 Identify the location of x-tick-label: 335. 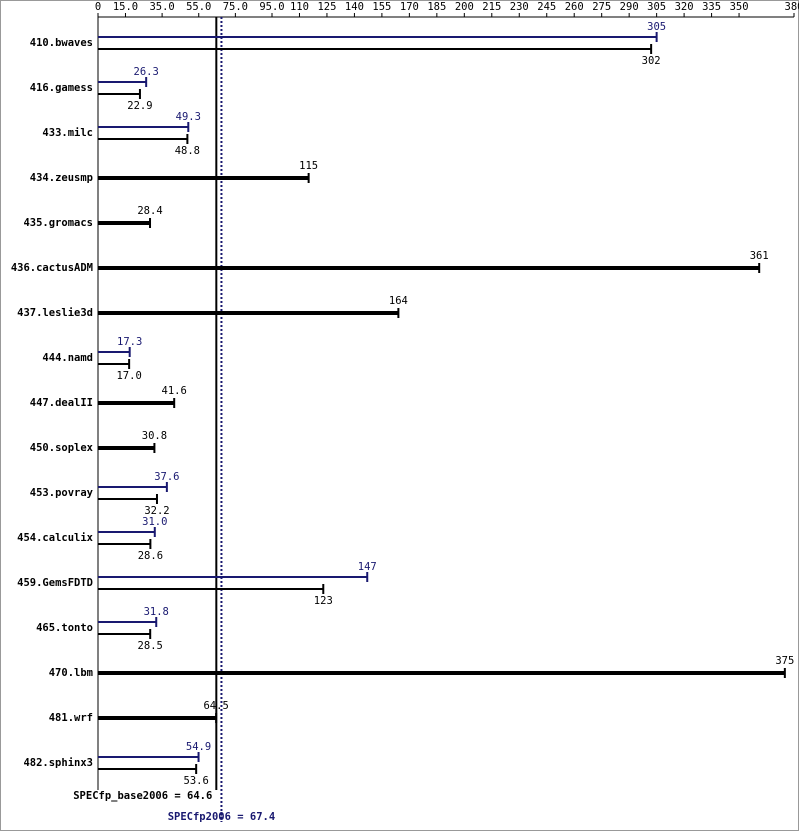
(711, 7).